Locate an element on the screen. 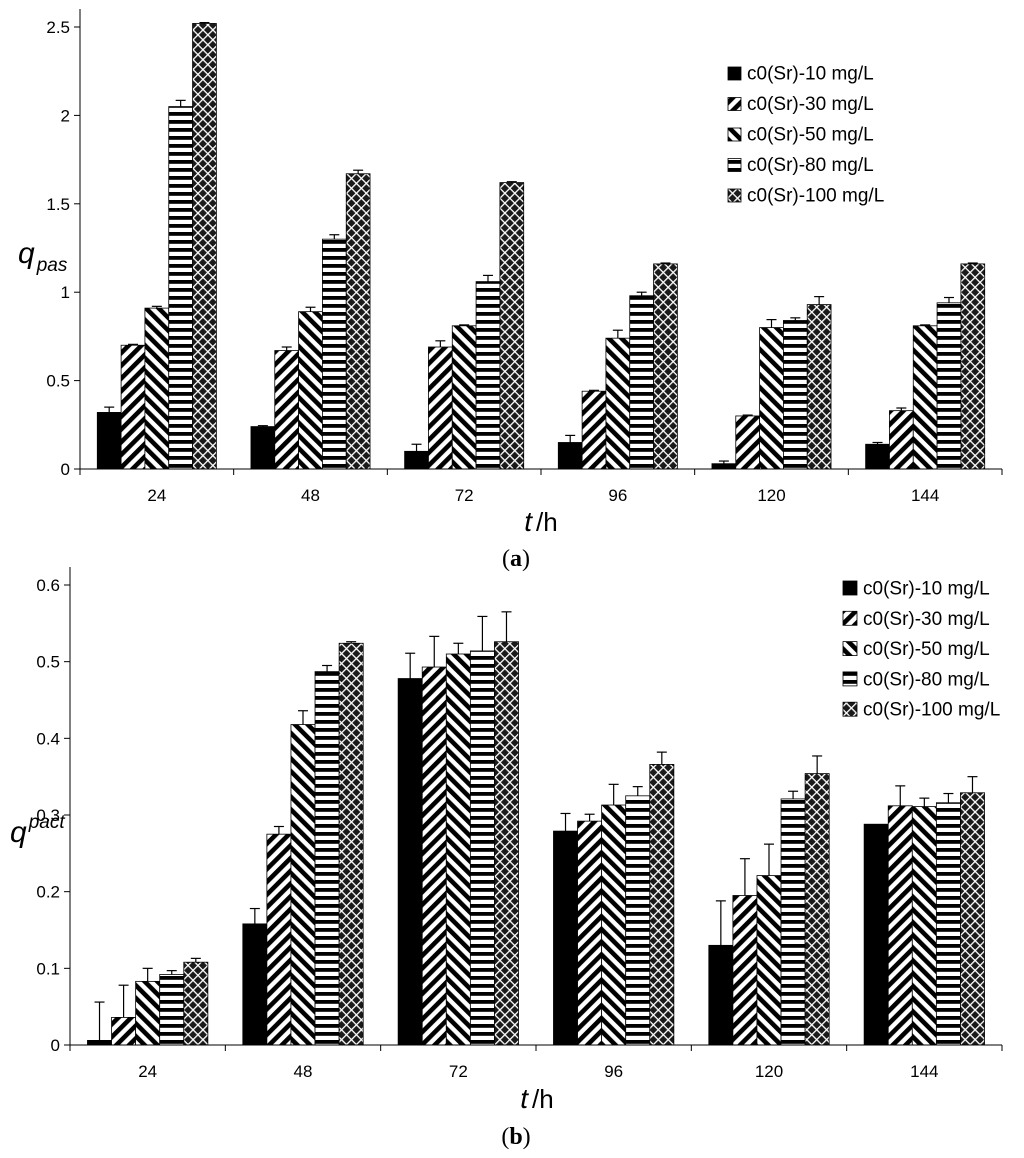 This screenshot has width=1024, height=1158. x-axis-label-unit-a: /h is located at coordinates (547, 522).